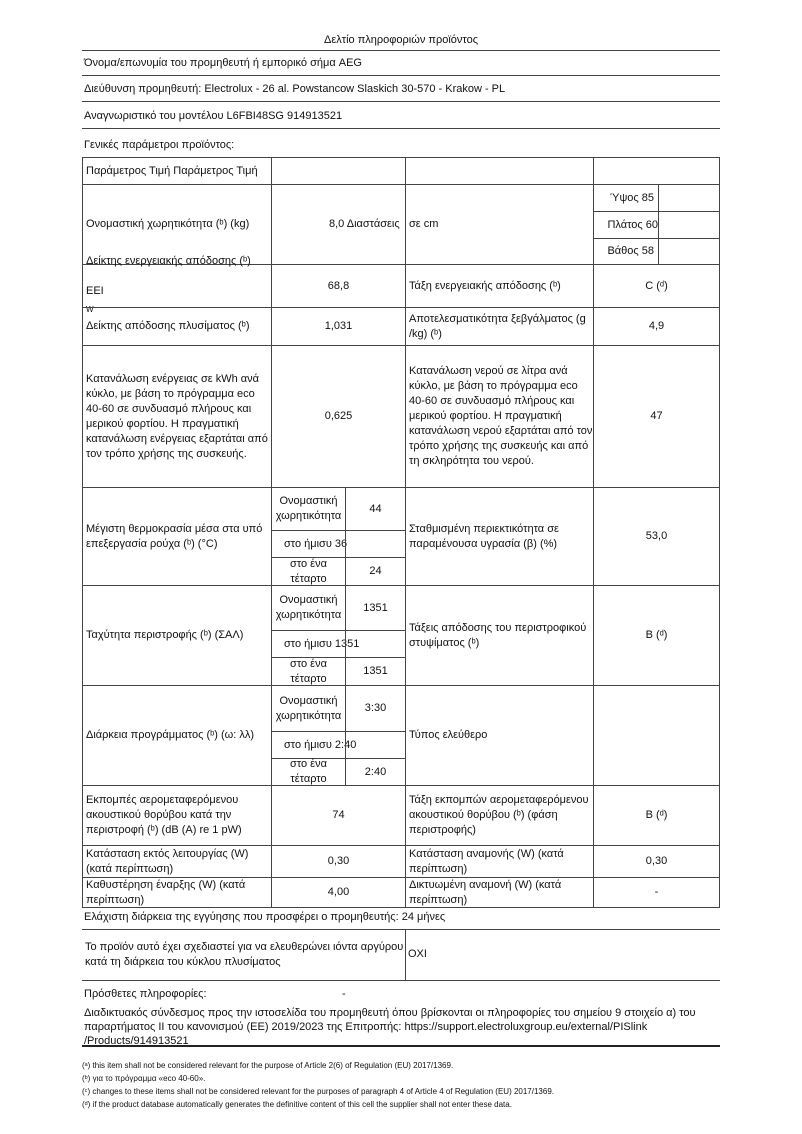 Image resolution: width=802 pixels, height=1134 pixels. I want to click on eei-label: Δείκτης ενεργειακής απόδοσης (ᵇ) EEI W, so click(177, 285).